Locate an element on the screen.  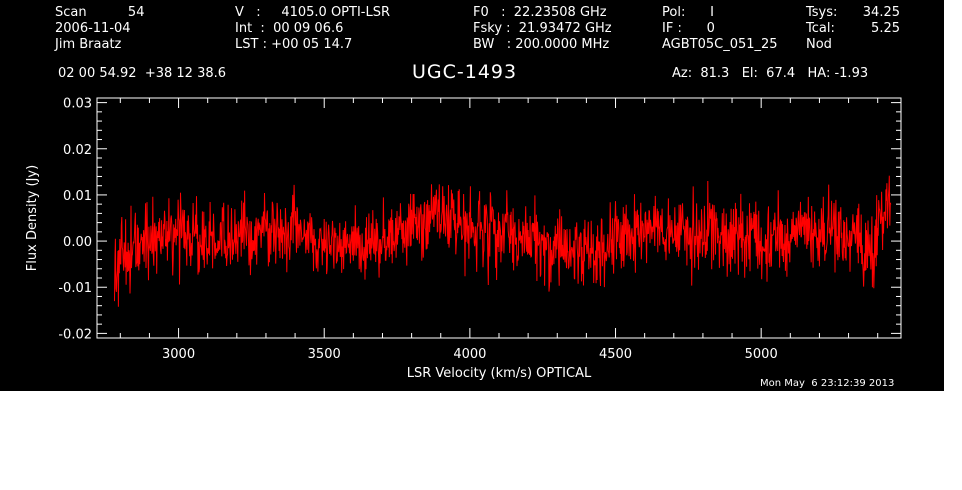
x-tick-label: 4000 is located at coordinates (469, 354).